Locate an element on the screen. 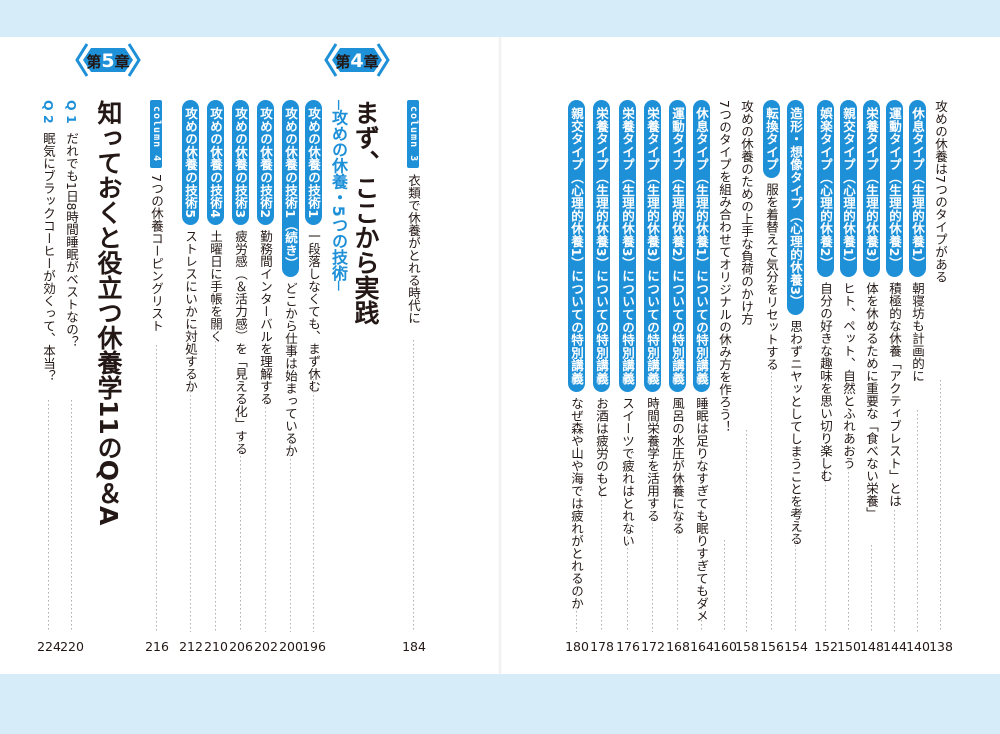 Image resolution: width=1000 pixels, height=734 pixels. toc-entry: 栄養タイプ（生理的休養3）についての特別講義時間栄養学を活用する is located at coordinates (652, 311).